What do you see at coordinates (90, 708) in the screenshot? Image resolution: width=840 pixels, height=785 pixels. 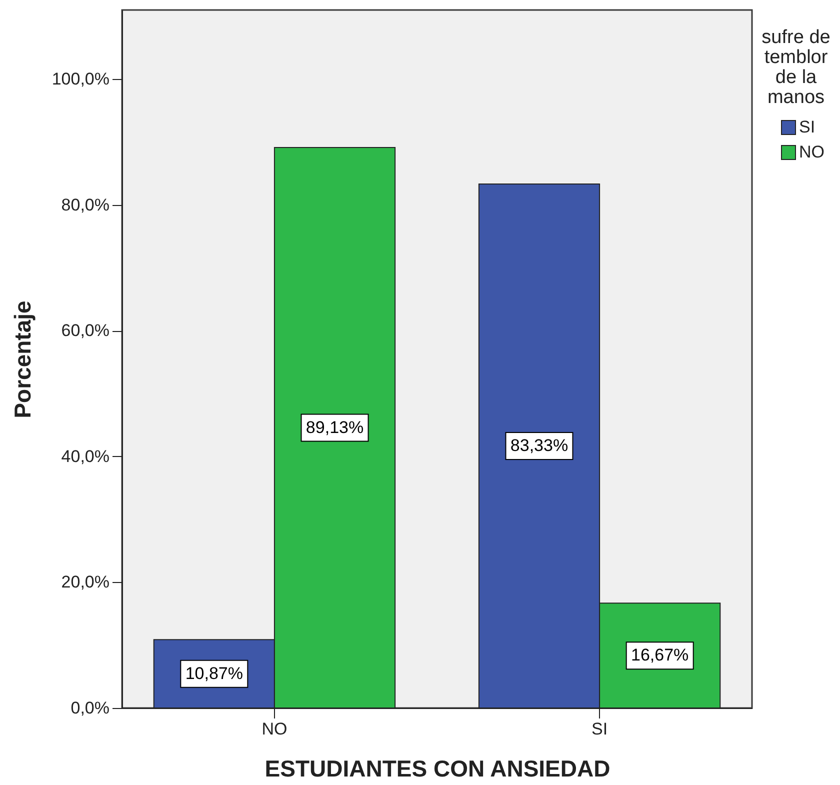 I see `y-tick-label: 0,0%` at bounding box center [90, 708].